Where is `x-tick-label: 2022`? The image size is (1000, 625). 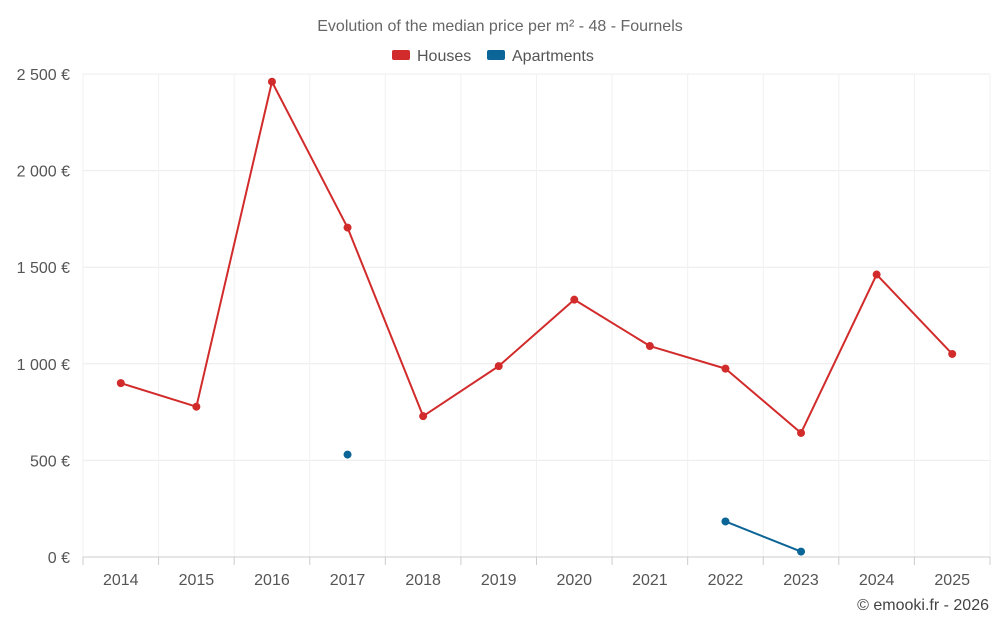 x-tick-label: 2022 is located at coordinates (726, 580).